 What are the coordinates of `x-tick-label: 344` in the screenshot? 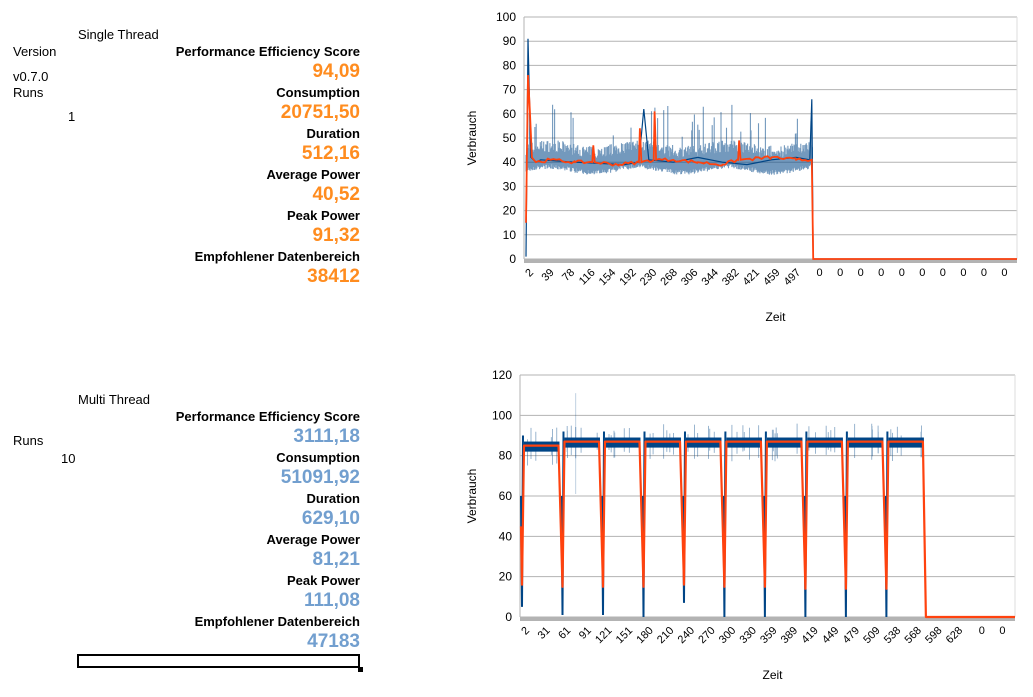 It's located at (710, 277).